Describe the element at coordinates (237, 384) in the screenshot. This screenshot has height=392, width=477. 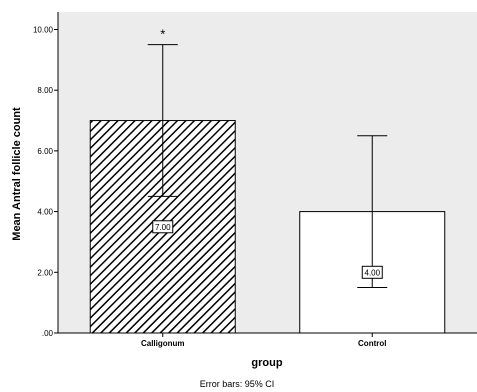
I see `footnote: Error bars: 95% CI` at that location.